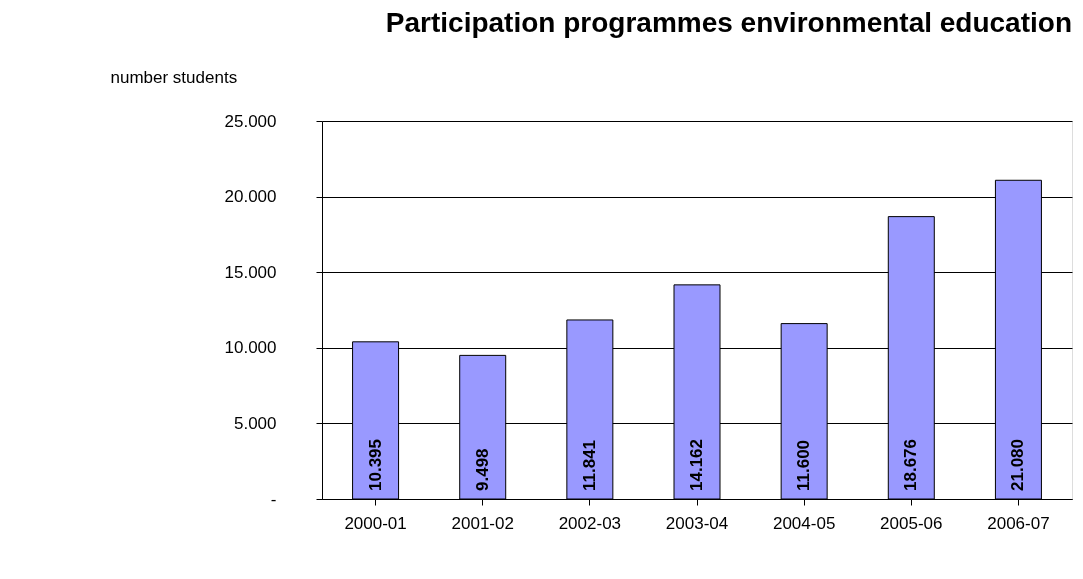  I want to click on y-tick-label: 15.000, so click(250, 272).